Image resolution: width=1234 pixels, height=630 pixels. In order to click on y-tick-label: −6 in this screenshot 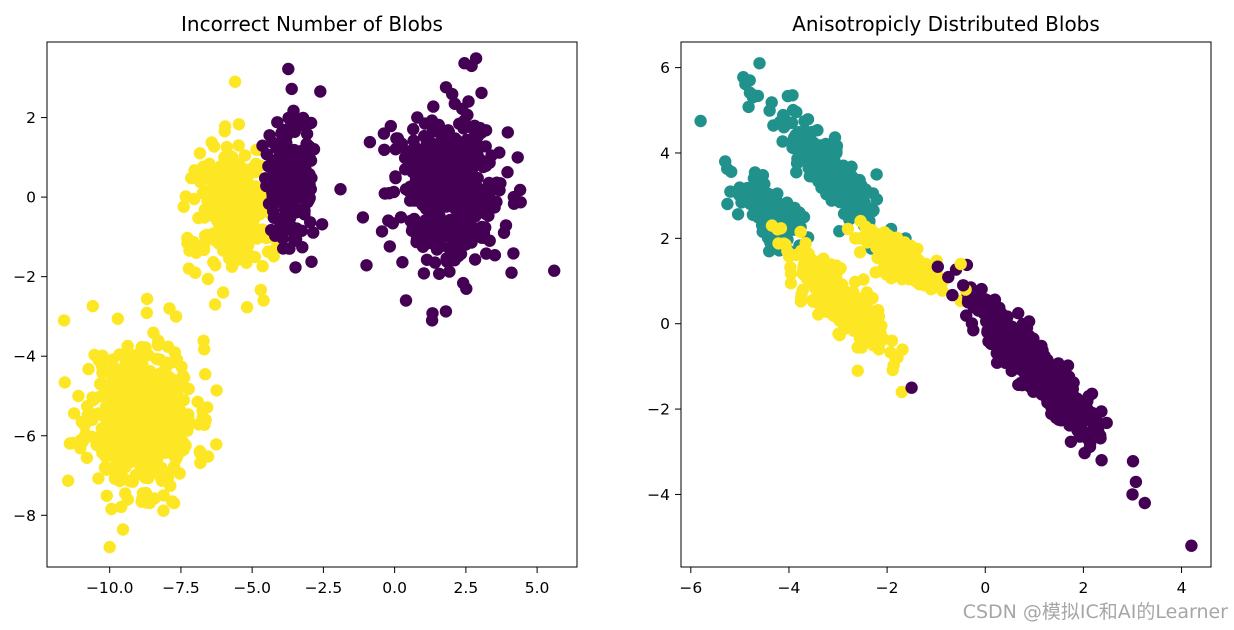, I will do `click(24, 436)`.